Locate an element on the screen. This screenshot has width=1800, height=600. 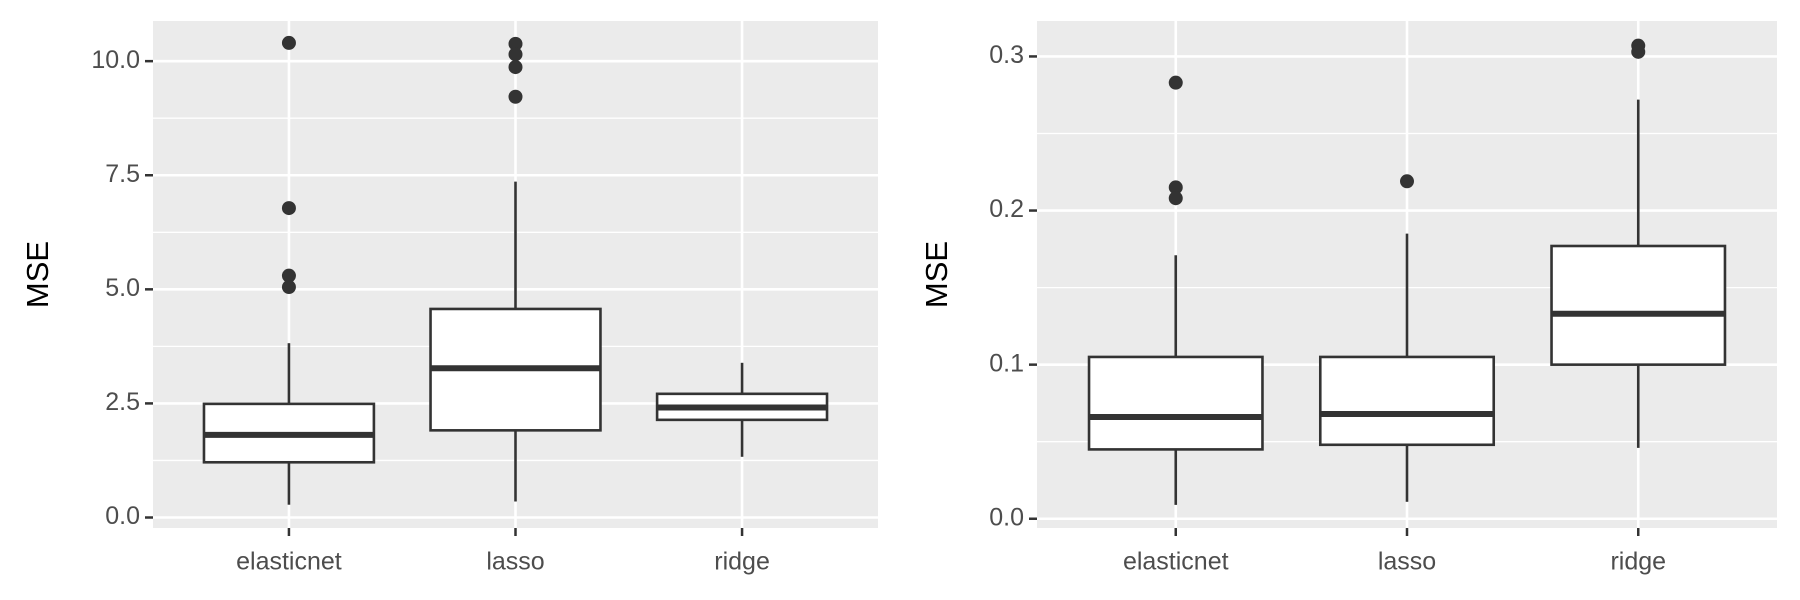
y-tick-label: 7.5 is located at coordinates (122, 174).